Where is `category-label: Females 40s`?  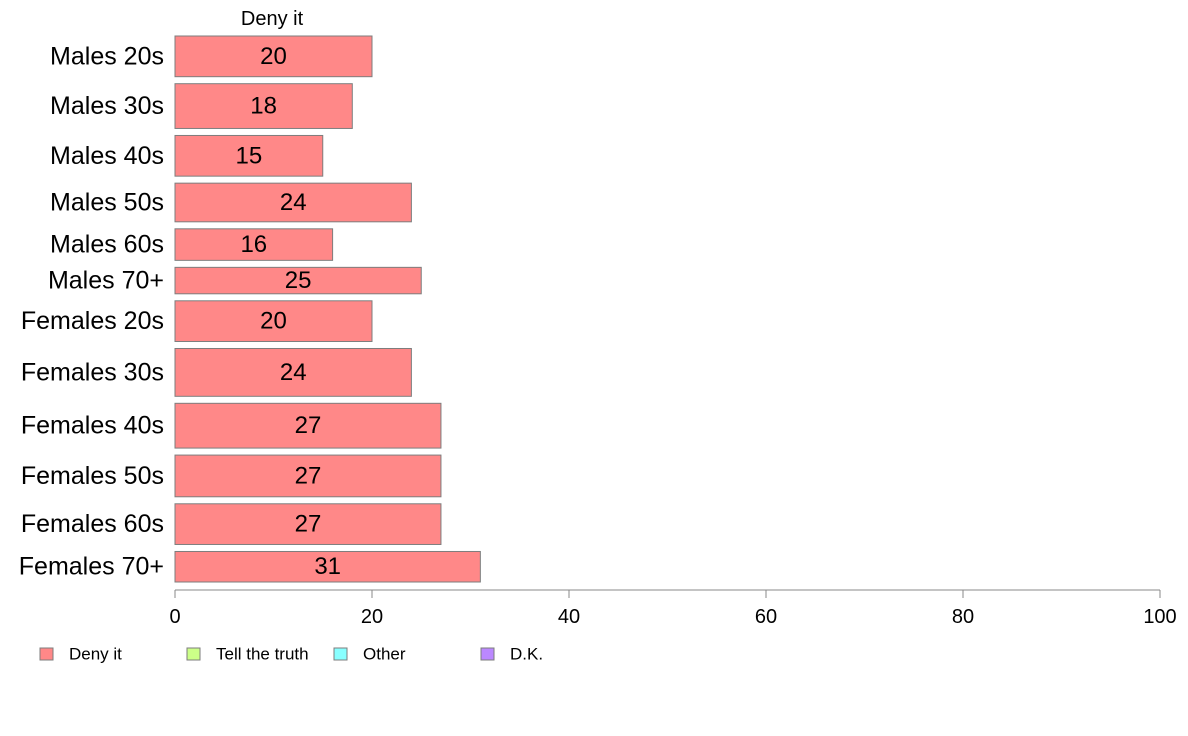
category-label: Females 40s is located at coordinates (92, 426).